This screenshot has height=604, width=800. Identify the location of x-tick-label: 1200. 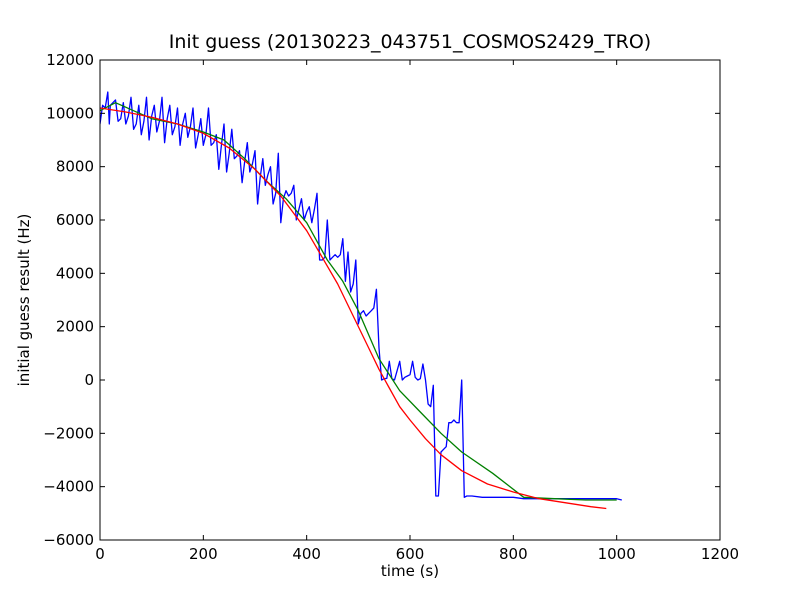
(720, 554).